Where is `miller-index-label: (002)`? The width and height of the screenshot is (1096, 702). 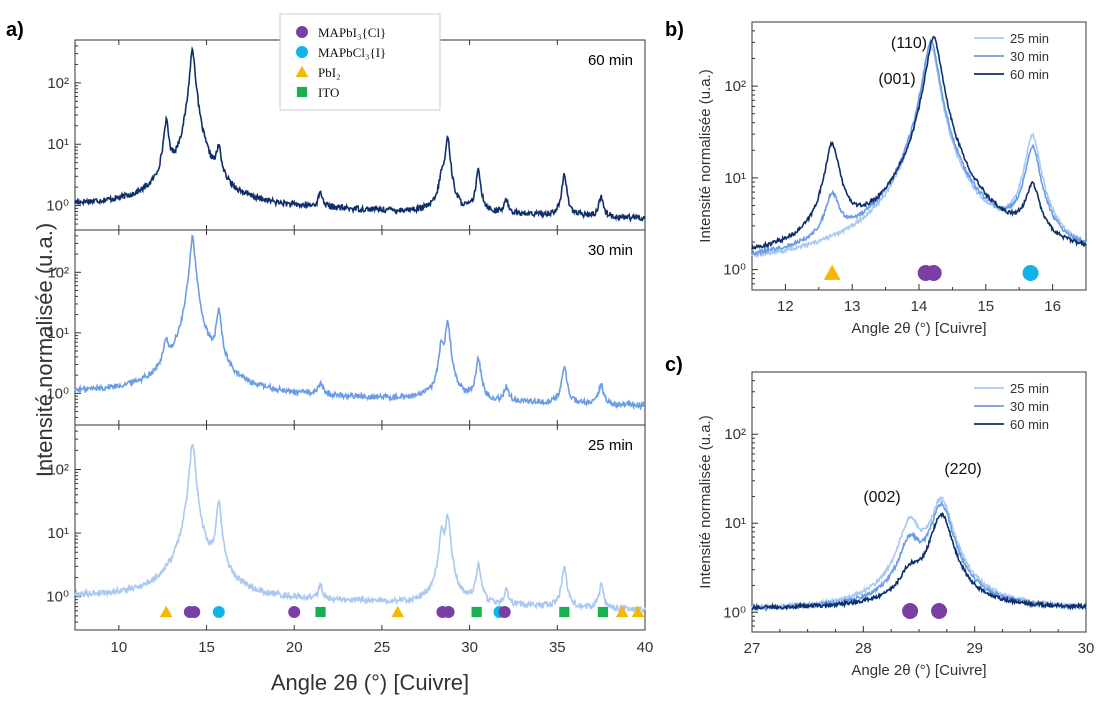 miller-index-label: (002) is located at coordinates (881, 497).